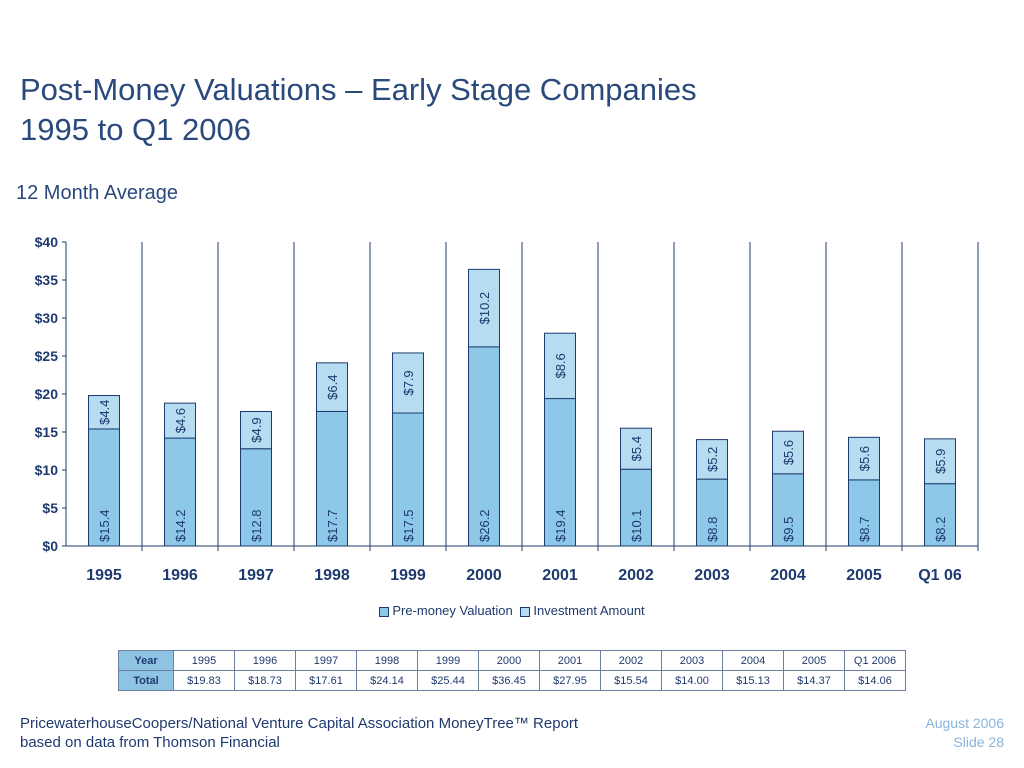  What do you see at coordinates (631, 660) in the screenshot?
I see `table-cell-year: 2002` at bounding box center [631, 660].